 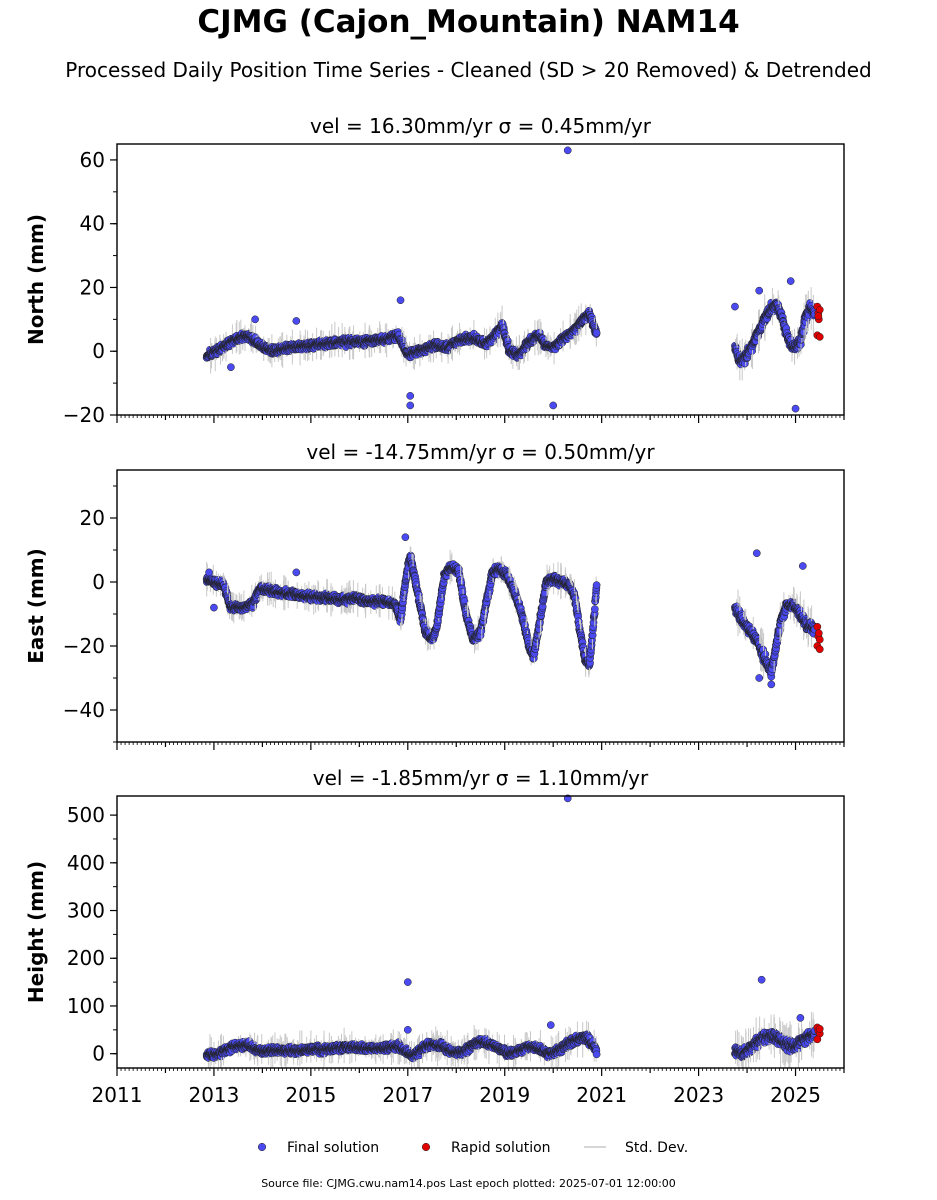 I want to click on y-tick-label-1-2: 0, so click(x=98, y=582).